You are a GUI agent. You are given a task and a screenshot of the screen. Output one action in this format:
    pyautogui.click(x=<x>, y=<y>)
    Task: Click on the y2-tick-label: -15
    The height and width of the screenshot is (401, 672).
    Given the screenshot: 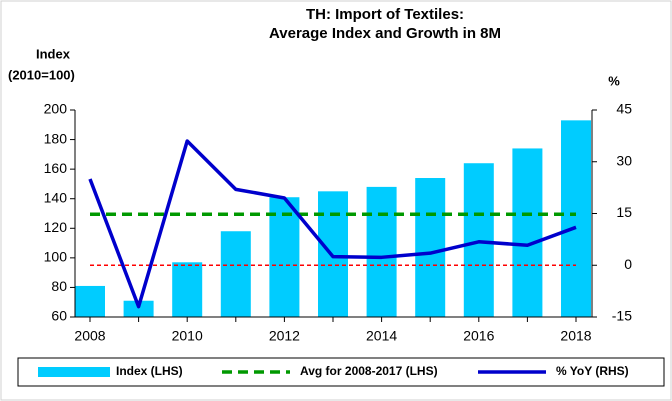 What is the action you would take?
    pyautogui.click(x=622, y=316)
    